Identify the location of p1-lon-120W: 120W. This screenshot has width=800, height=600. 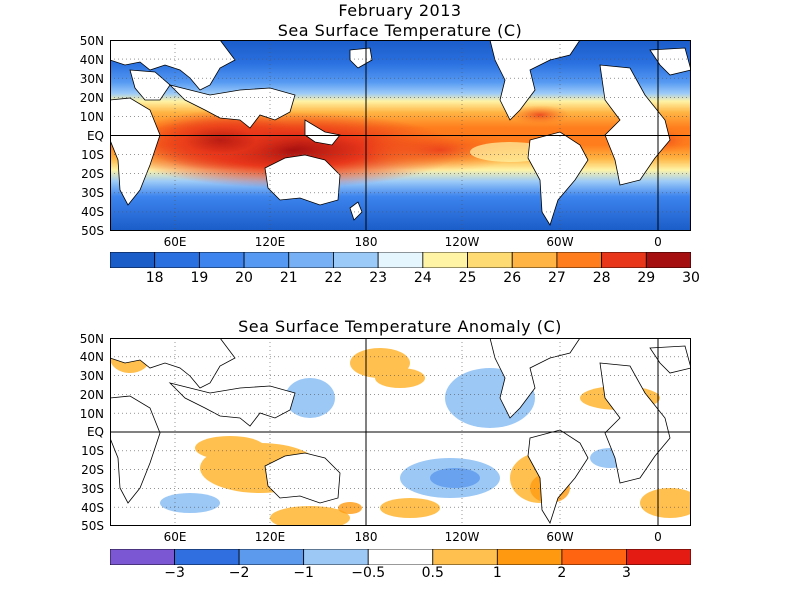
(462, 242).